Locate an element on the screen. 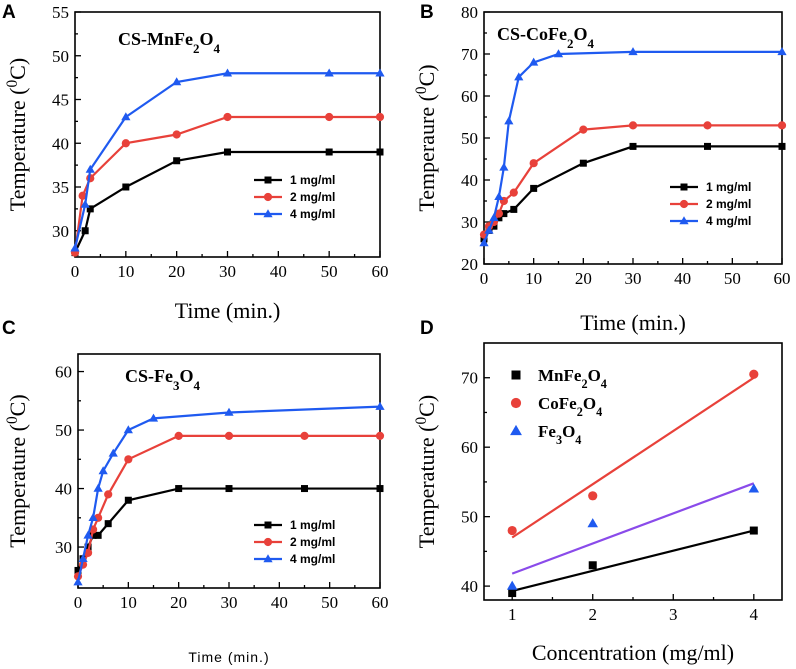 This screenshot has height=669, width=796. y-tick-label: 60 is located at coordinates (469, 96).